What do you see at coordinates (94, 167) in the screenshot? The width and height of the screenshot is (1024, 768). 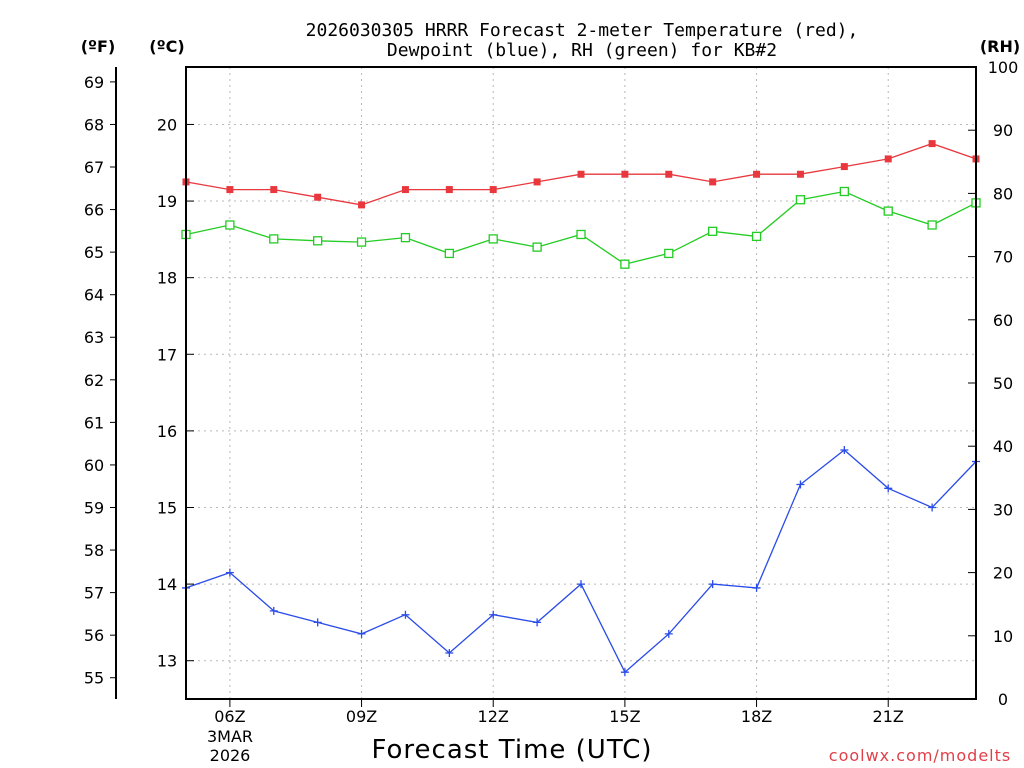 I see `fahrenheit-tick-label: 67` at bounding box center [94, 167].